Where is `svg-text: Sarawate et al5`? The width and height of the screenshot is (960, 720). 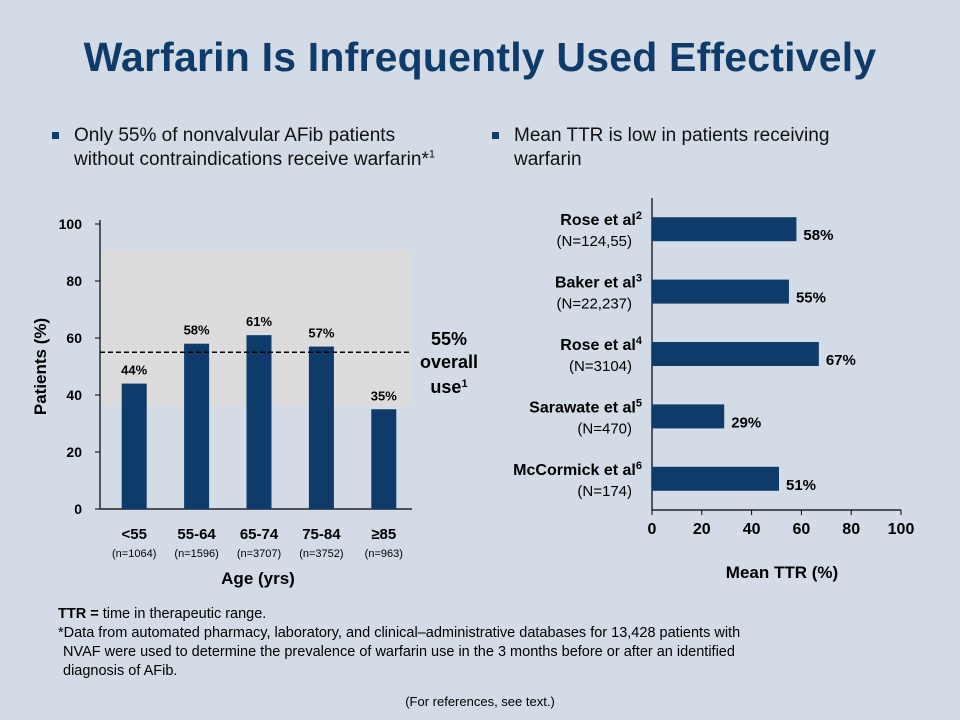
svg-text: Sarawate et al5 is located at coordinates (585, 406).